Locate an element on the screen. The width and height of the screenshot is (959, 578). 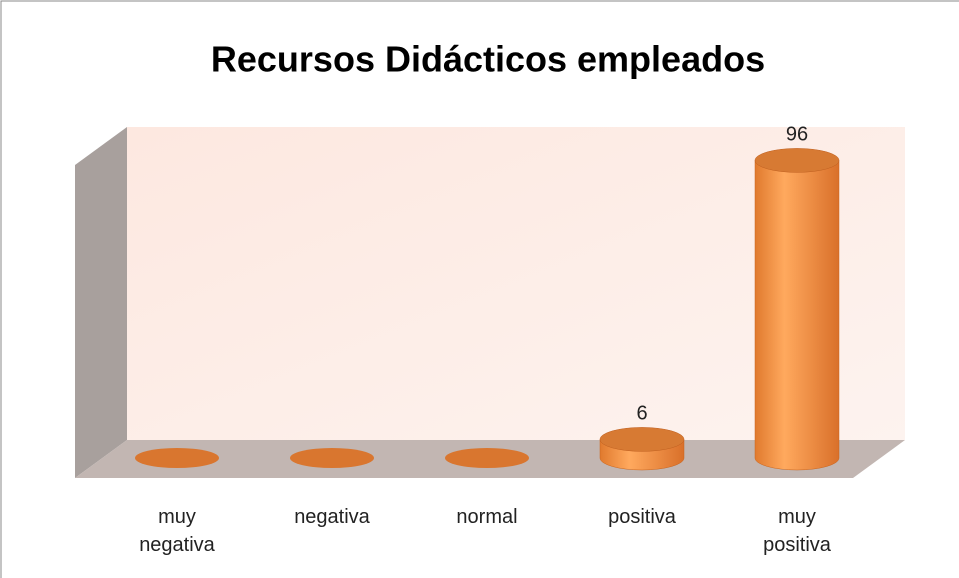
x-tick-label: positiva is located at coordinates (642, 517).